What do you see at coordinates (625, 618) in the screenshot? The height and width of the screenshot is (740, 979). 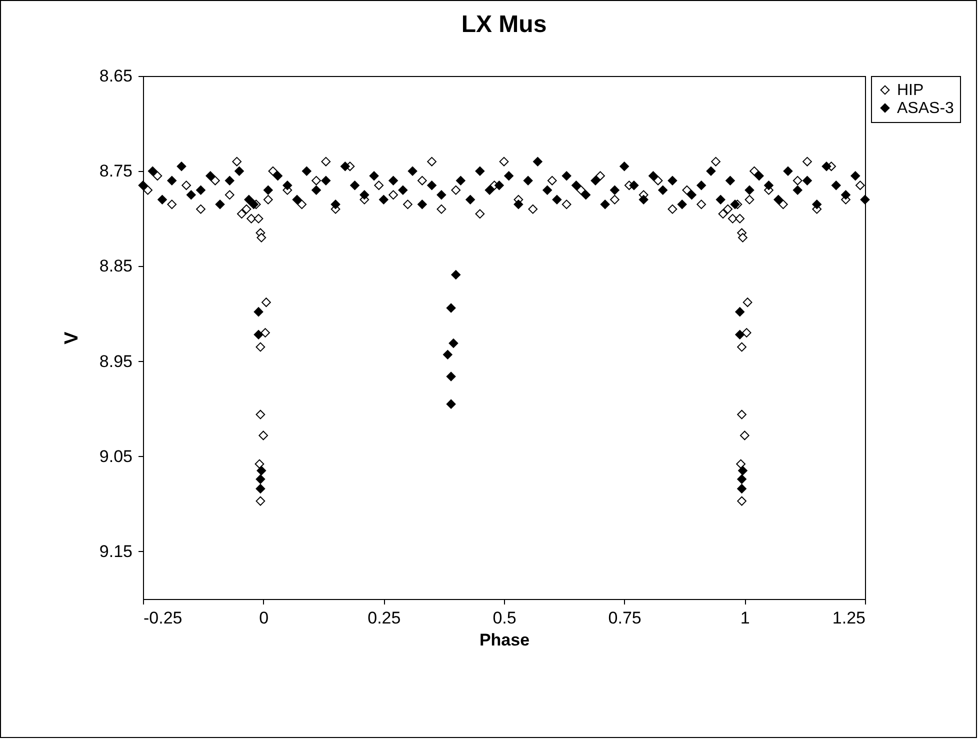 I see `x-tick-label: 0.75` at bounding box center [625, 618].